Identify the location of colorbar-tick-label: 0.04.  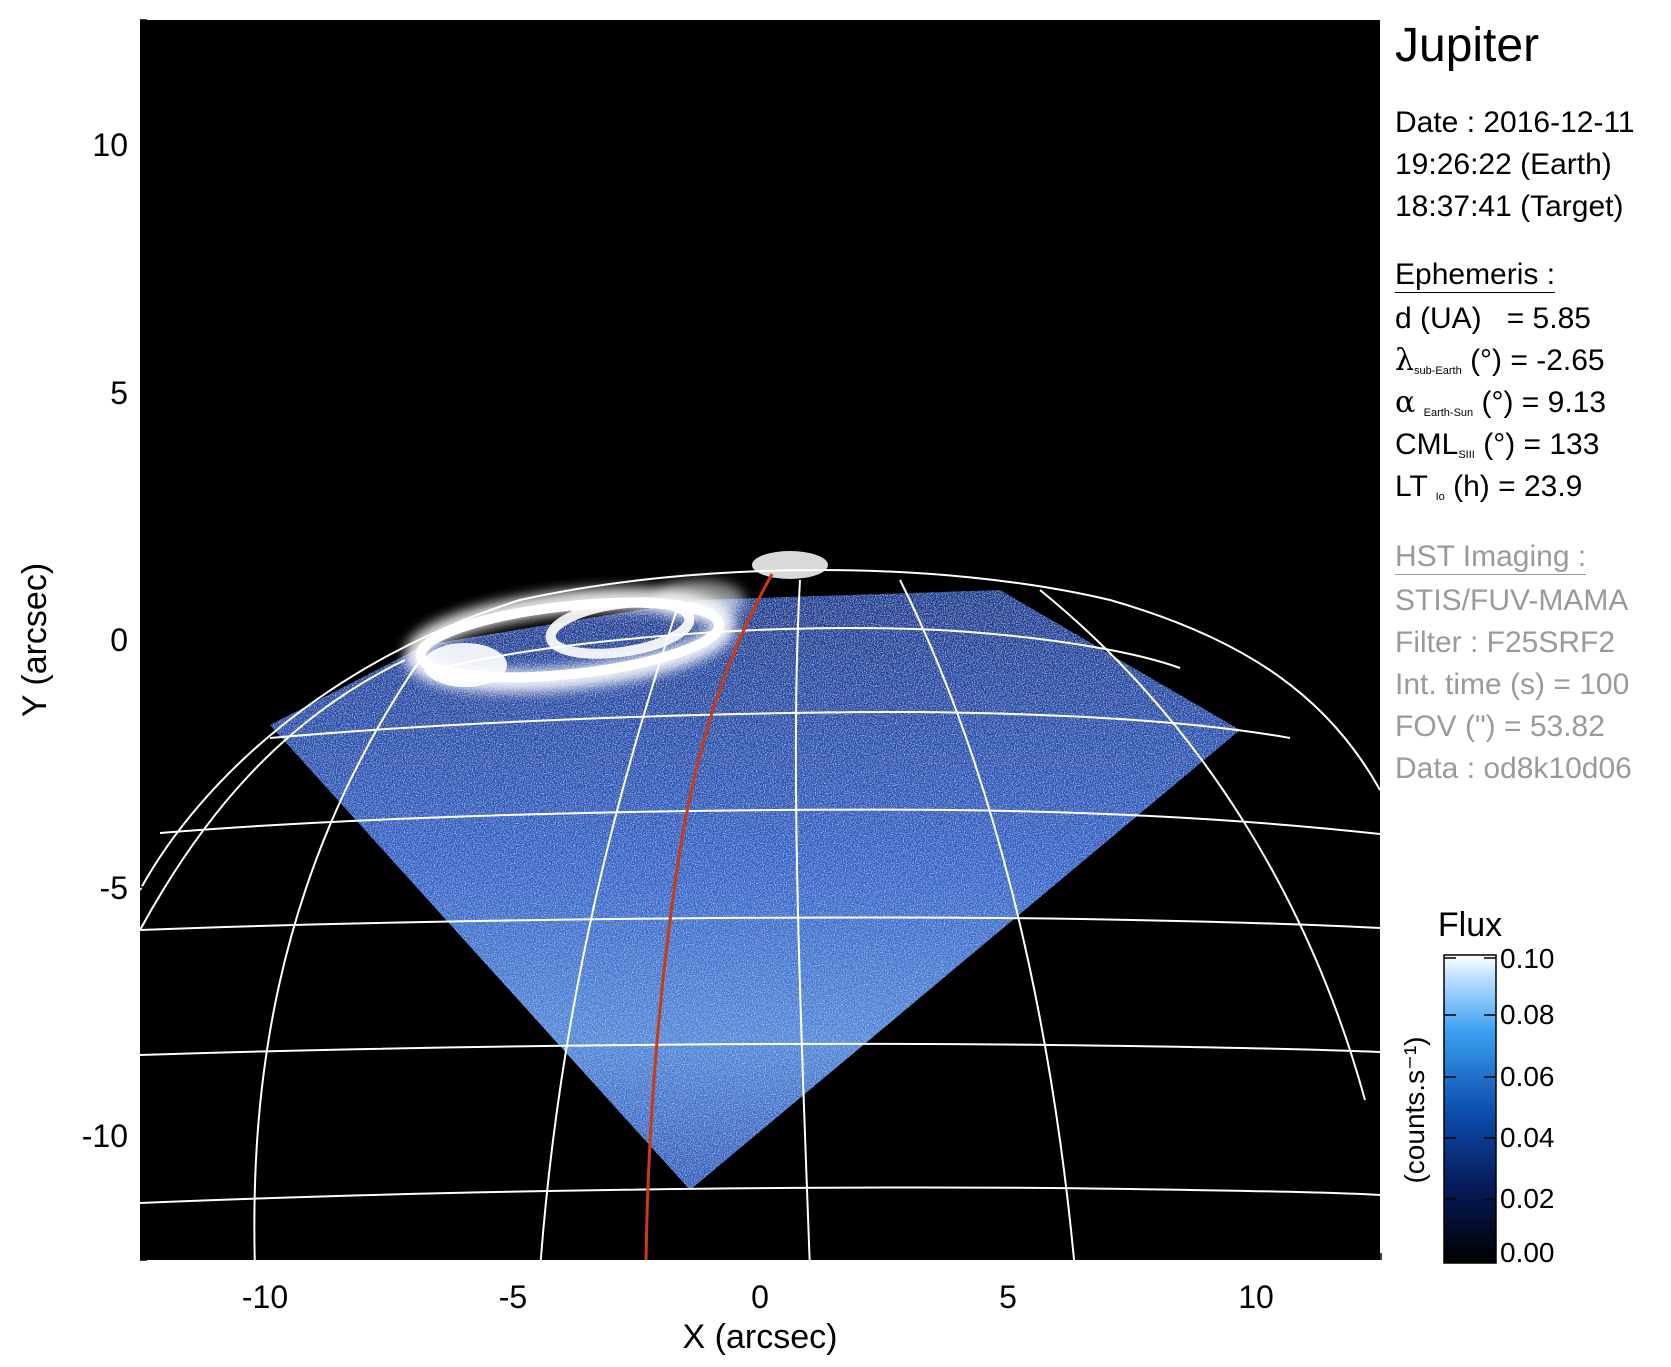
(1527, 1137).